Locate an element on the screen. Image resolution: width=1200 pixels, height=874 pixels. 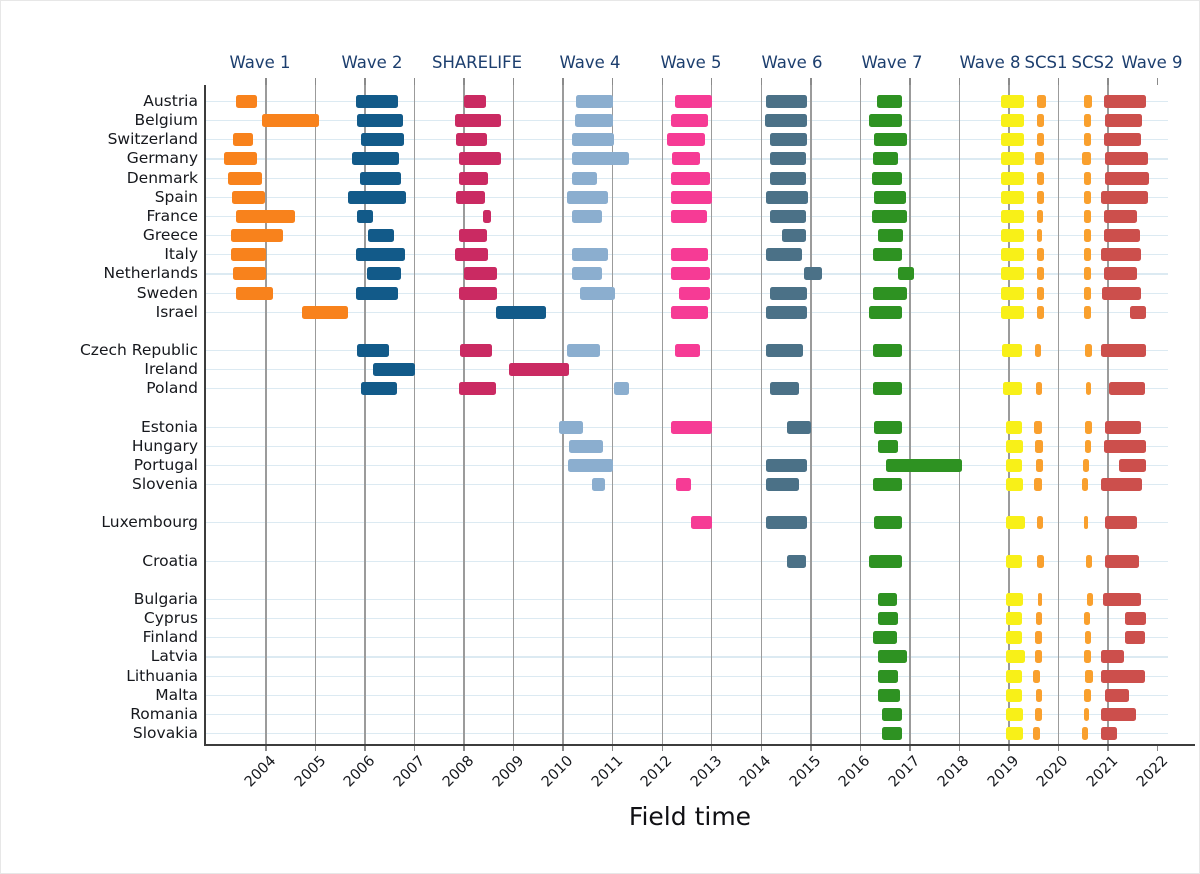
field-bar-wave6-austria is located at coordinates (787, 101).